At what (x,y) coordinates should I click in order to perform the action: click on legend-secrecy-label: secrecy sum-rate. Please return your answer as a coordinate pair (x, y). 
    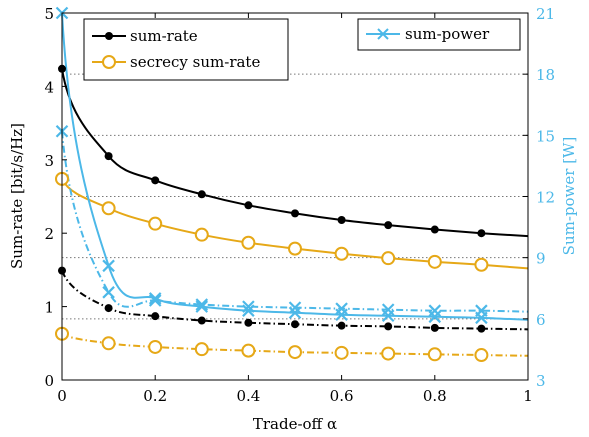
    Looking at the image, I should click on (195, 62).